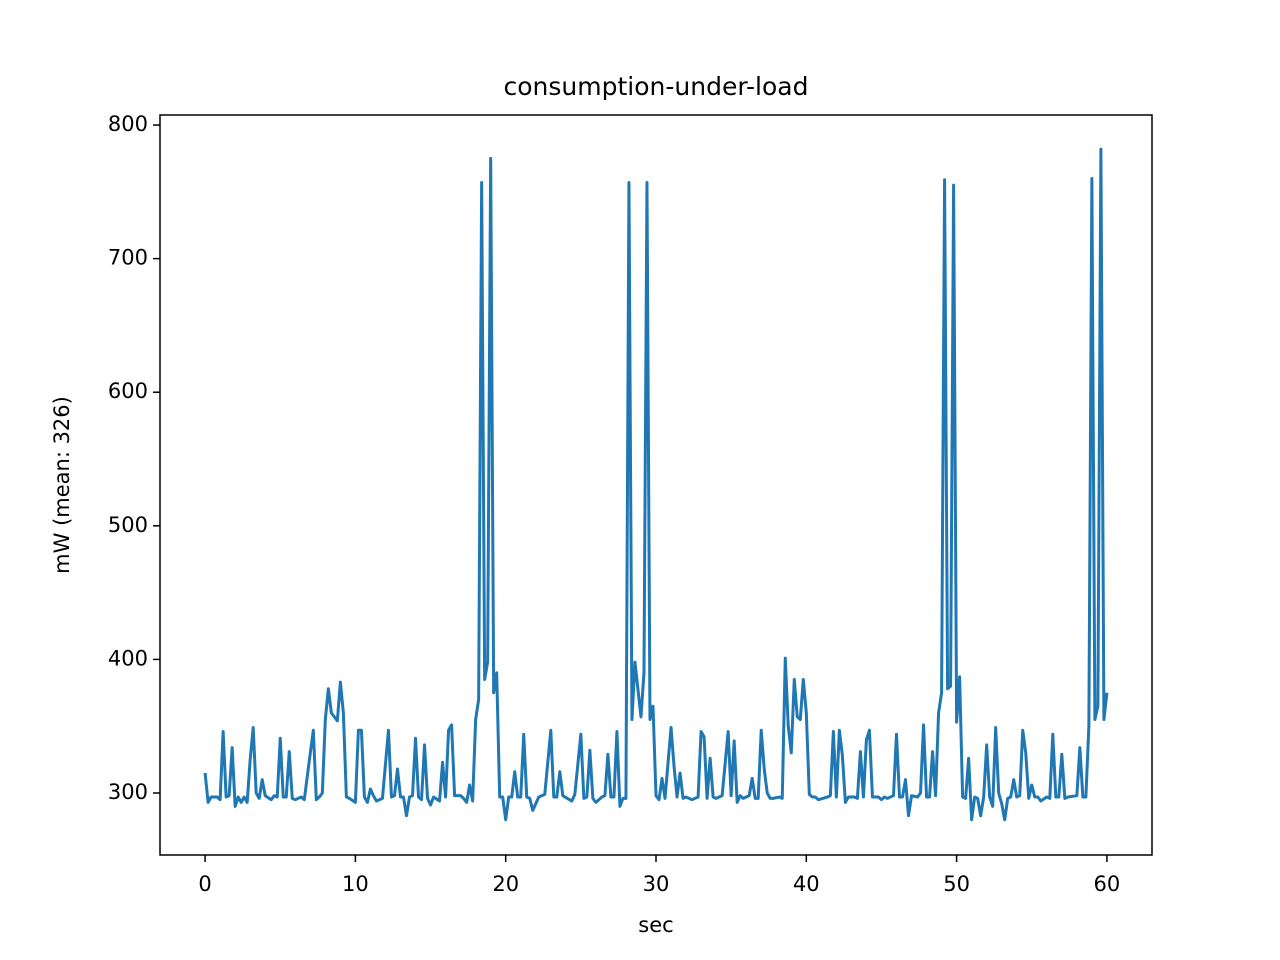  I want to click on y-tick-label: 500, so click(128, 525).